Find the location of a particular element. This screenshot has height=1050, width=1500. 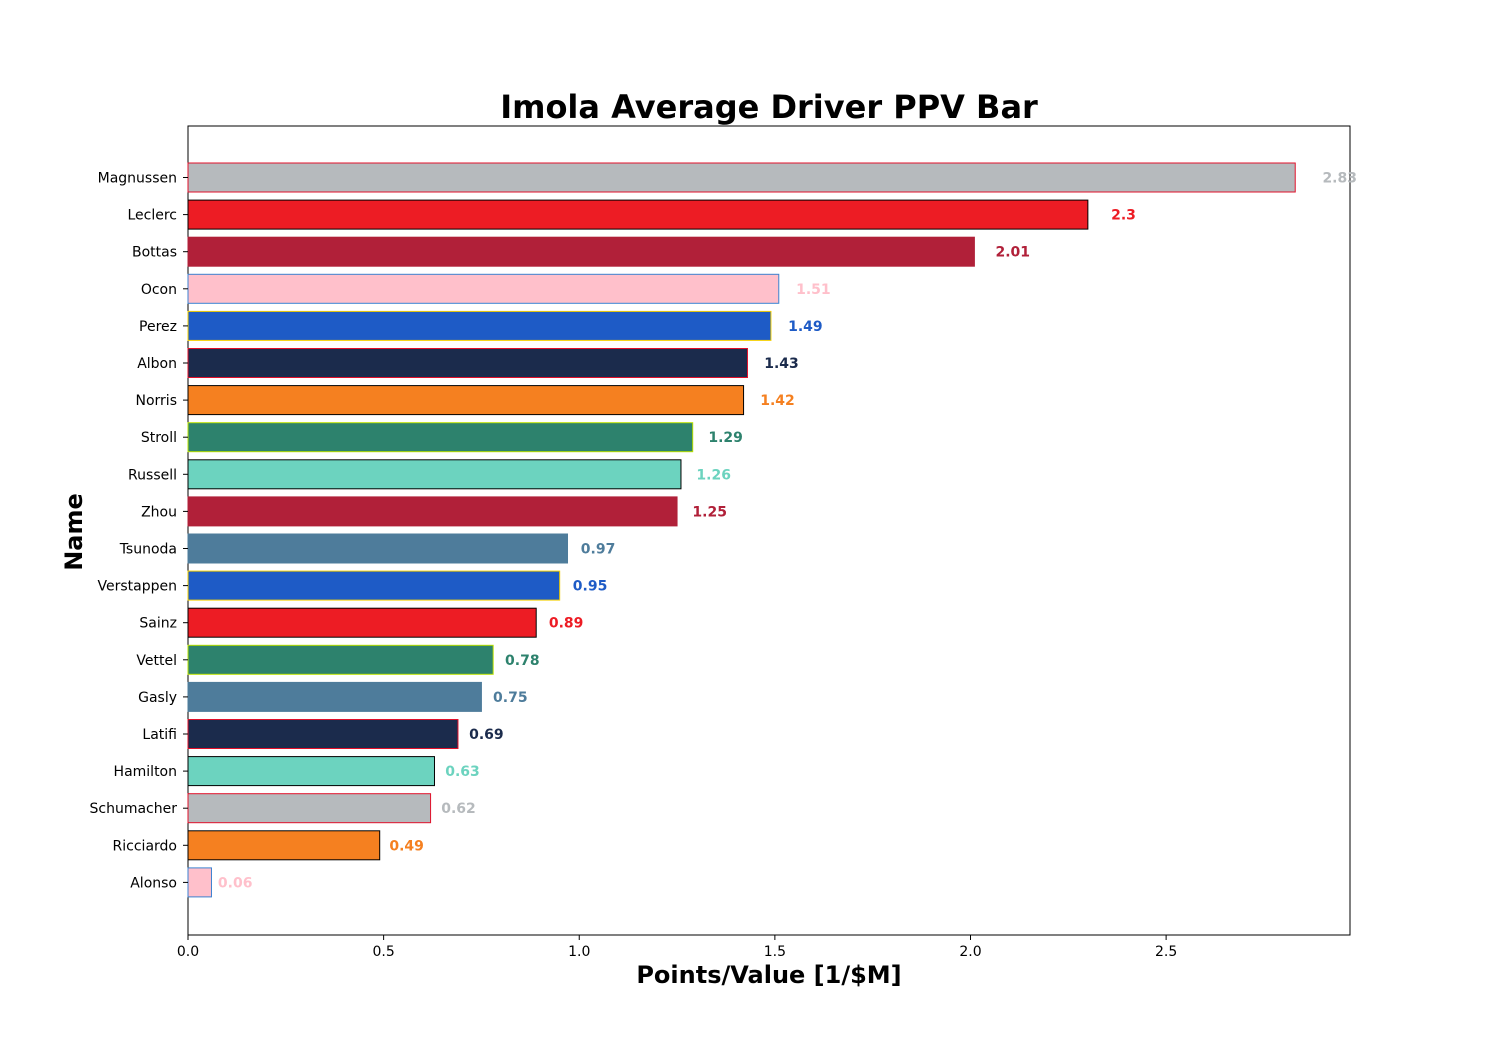

y-tick-label: Ocon is located at coordinates (159, 290).